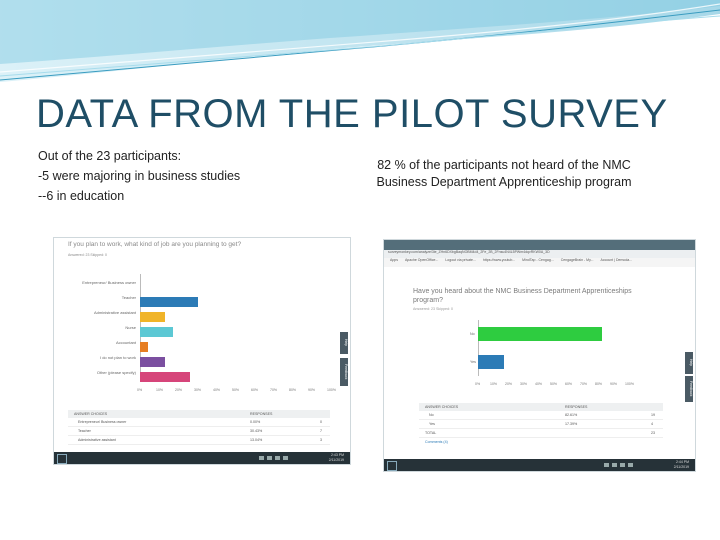 This screenshot has height=540, width=720. Describe the element at coordinates (472, 334) in the screenshot. I see `category-label: No` at that location.